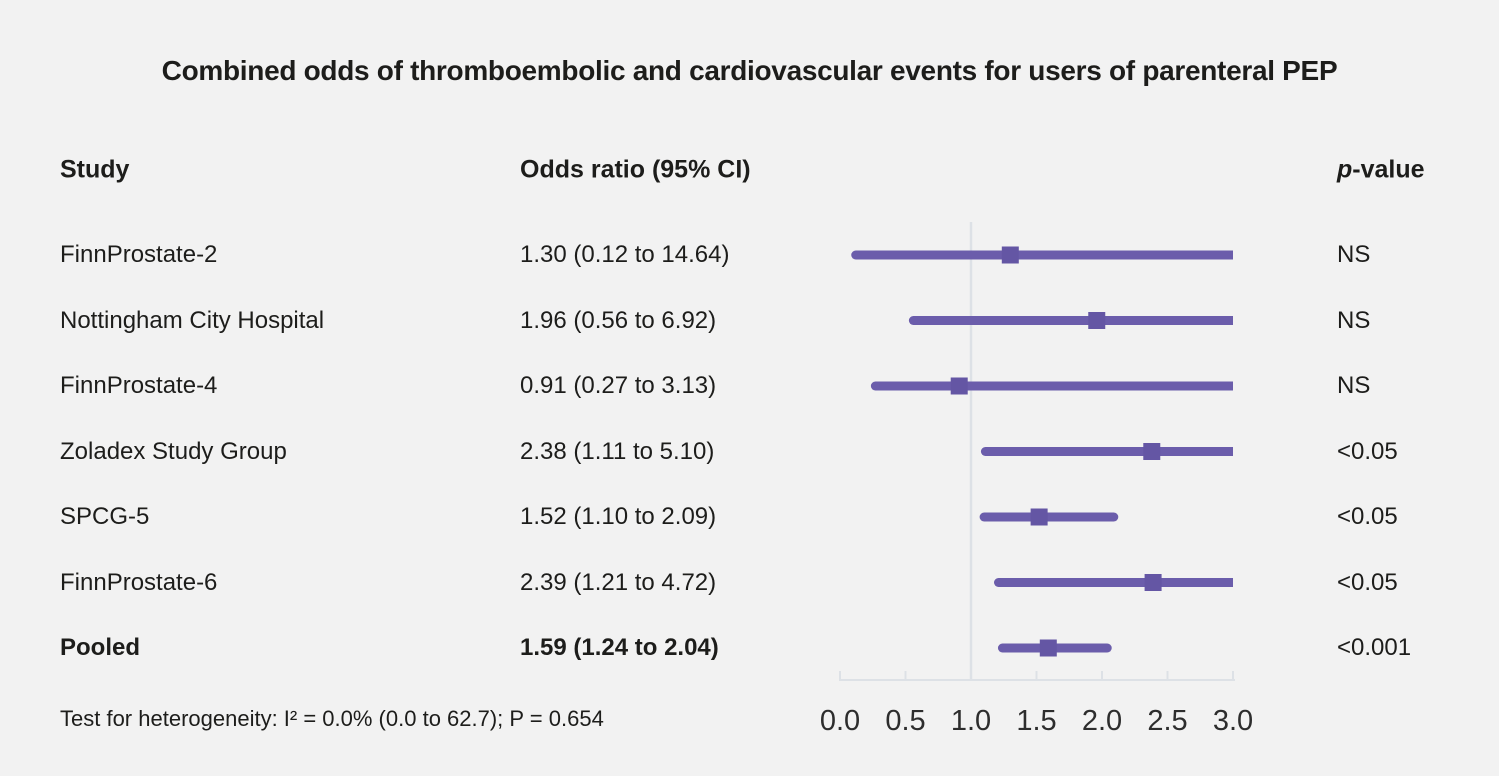  What do you see at coordinates (1233, 721) in the screenshot?
I see `axis-tick-label: 3.0` at bounding box center [1233, 721].